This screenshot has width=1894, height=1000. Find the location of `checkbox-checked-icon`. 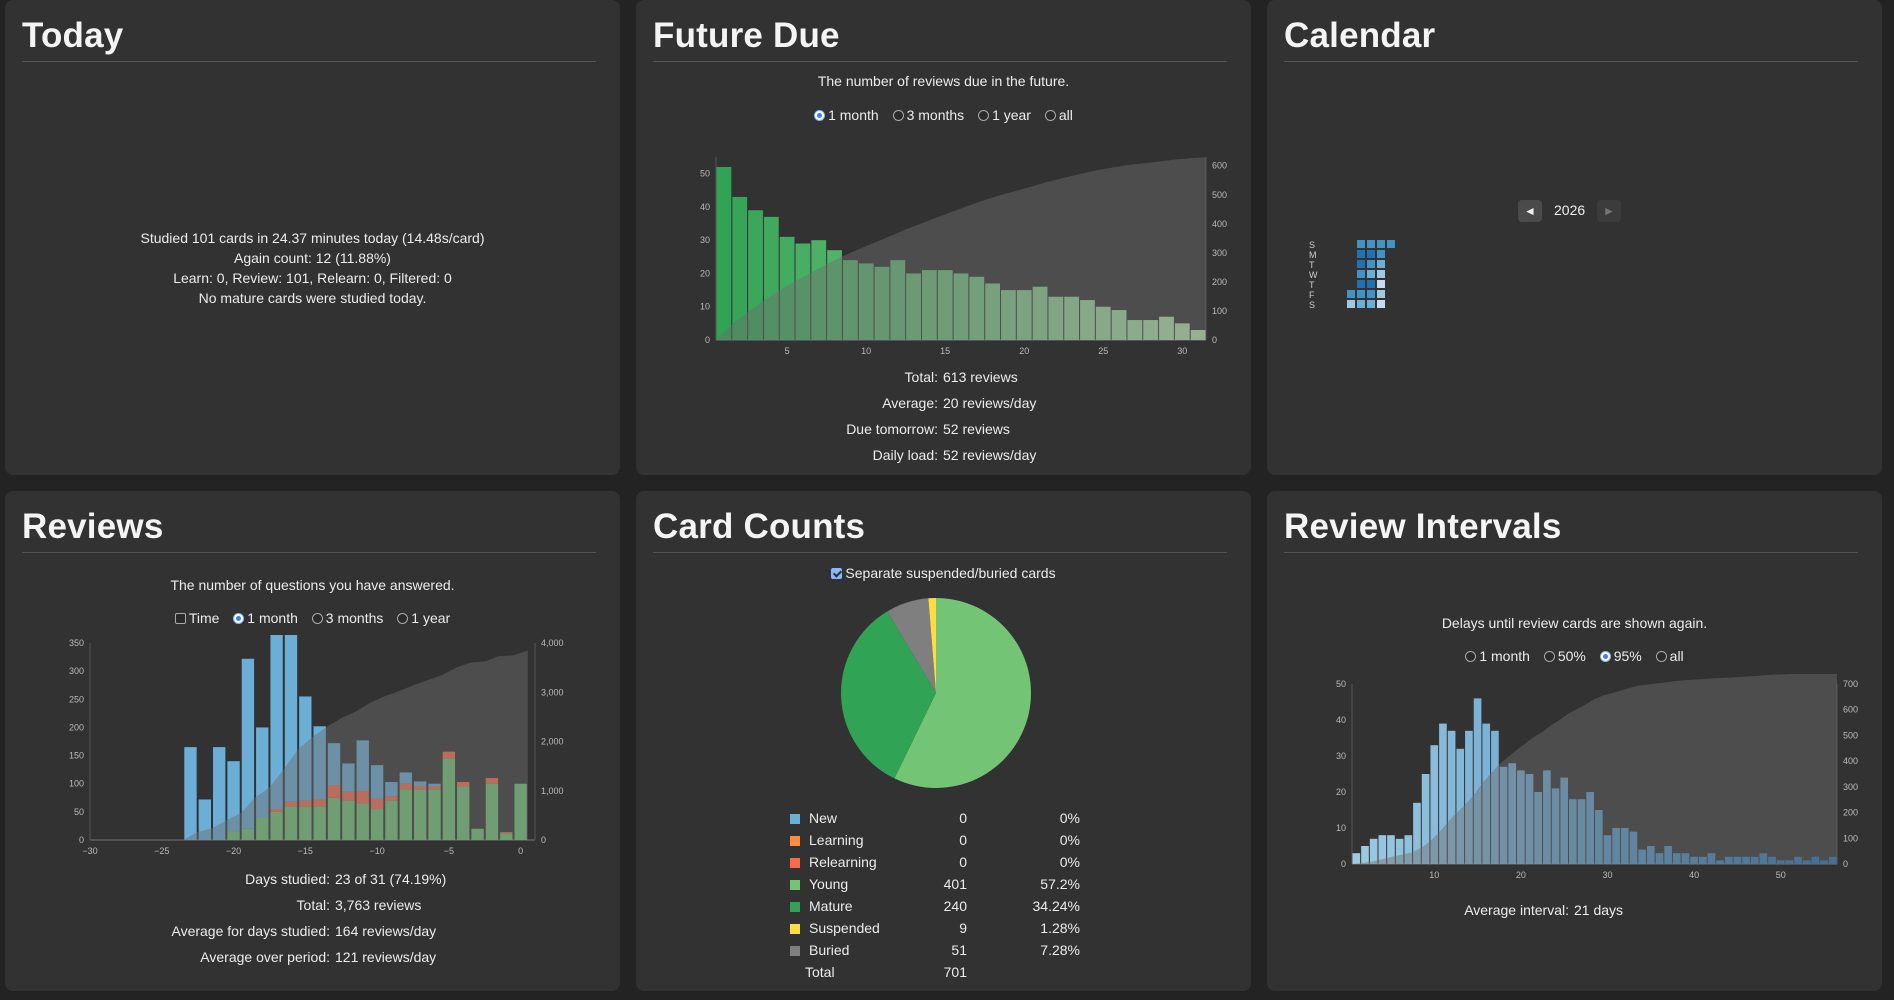

checkbox-checked-icon is located at coordinates (837, 573).